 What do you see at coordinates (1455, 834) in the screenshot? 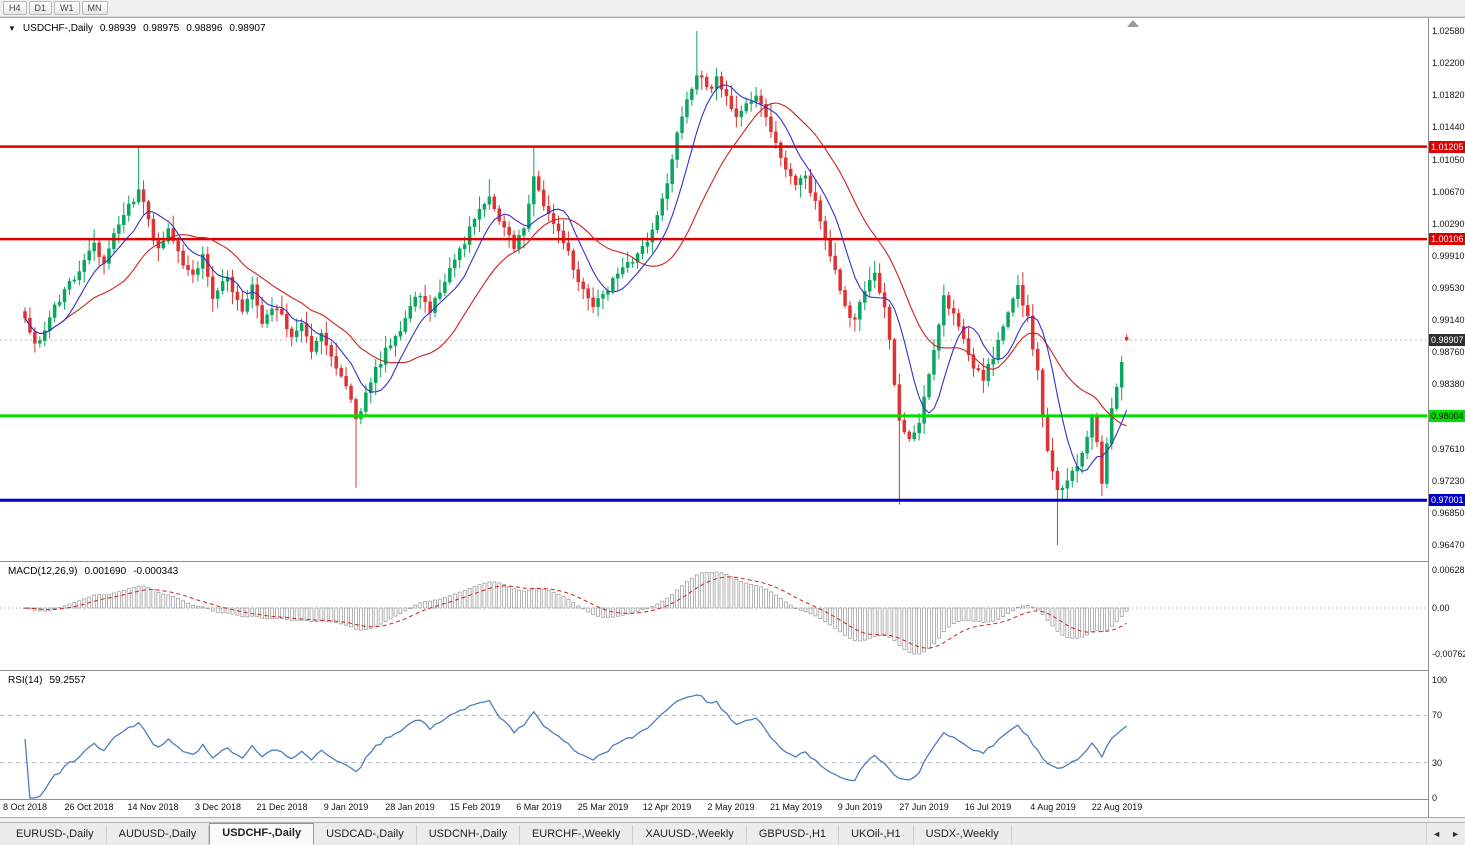
I see `tab-scroll-right-button: ►` at bounding box center [1455, 834].